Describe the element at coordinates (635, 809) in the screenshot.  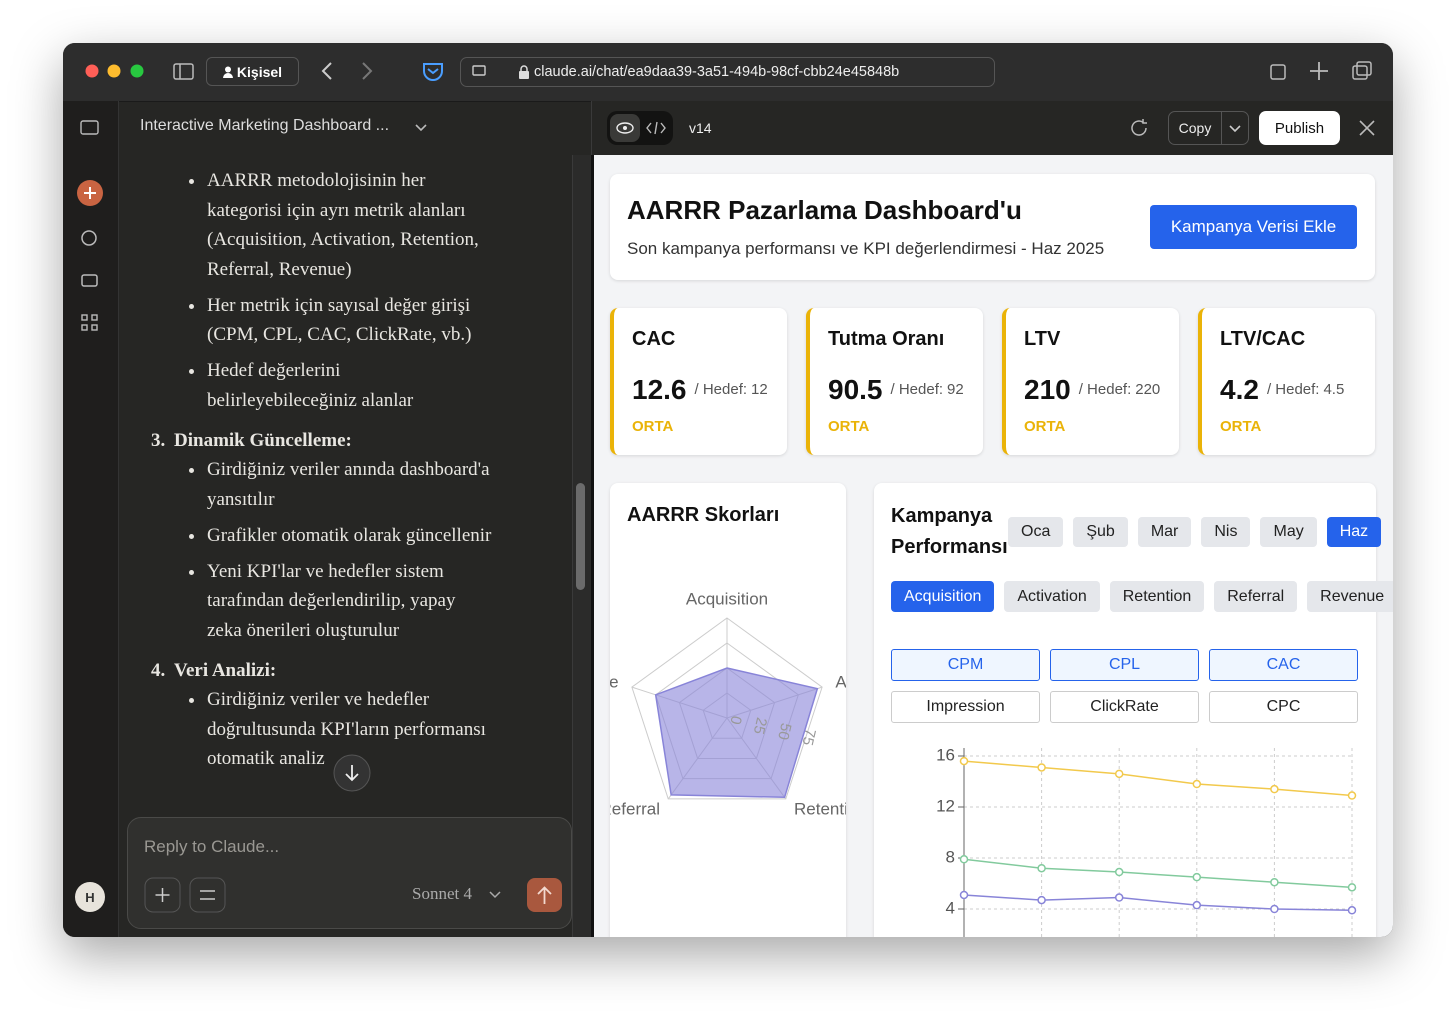
I see `axis-label: Referral` at that location.